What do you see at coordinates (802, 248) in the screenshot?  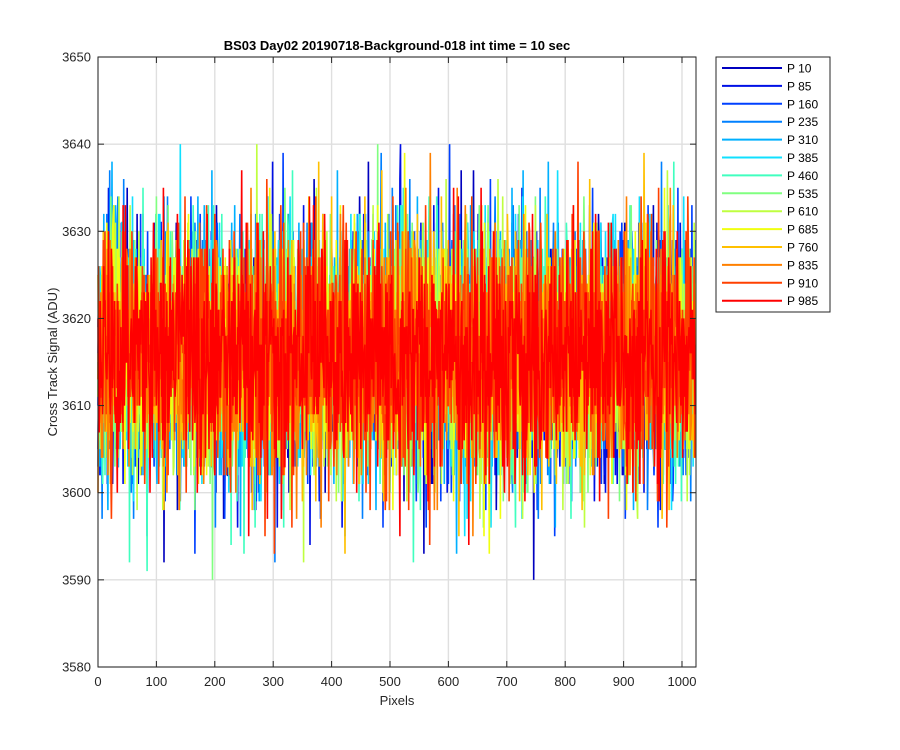 I see `legend-entry-label: P 760` at bounding box center [802, 248].